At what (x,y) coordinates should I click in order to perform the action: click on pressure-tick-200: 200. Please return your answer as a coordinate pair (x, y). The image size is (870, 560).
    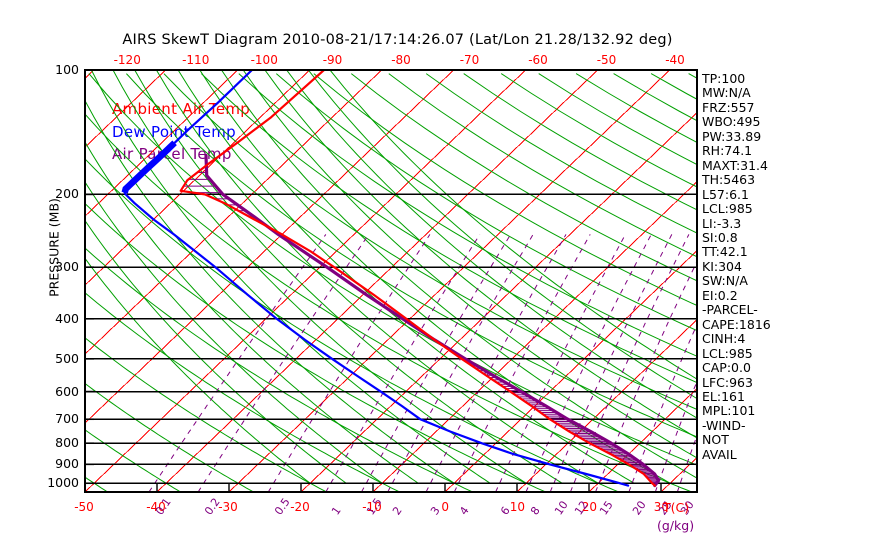
    Looking at the image, I should click on (67, 194).